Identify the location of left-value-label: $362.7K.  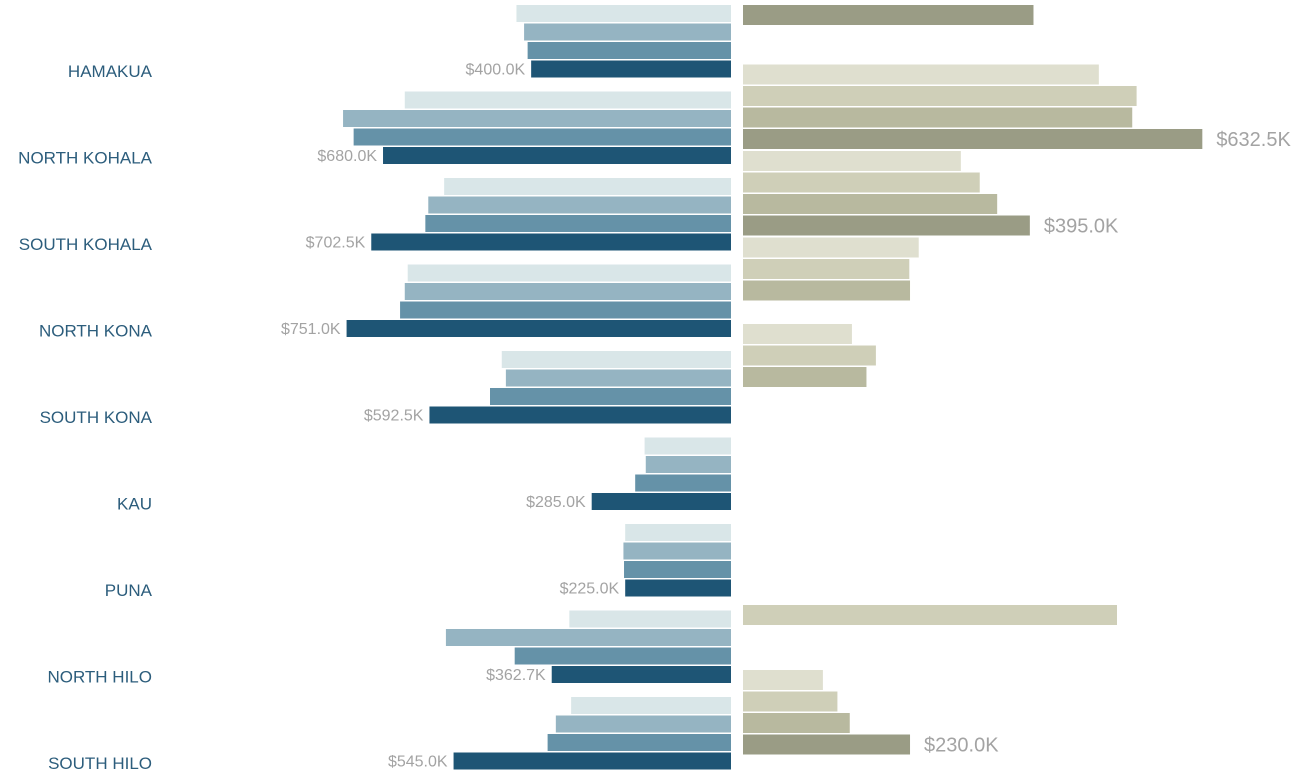
(516, 675).